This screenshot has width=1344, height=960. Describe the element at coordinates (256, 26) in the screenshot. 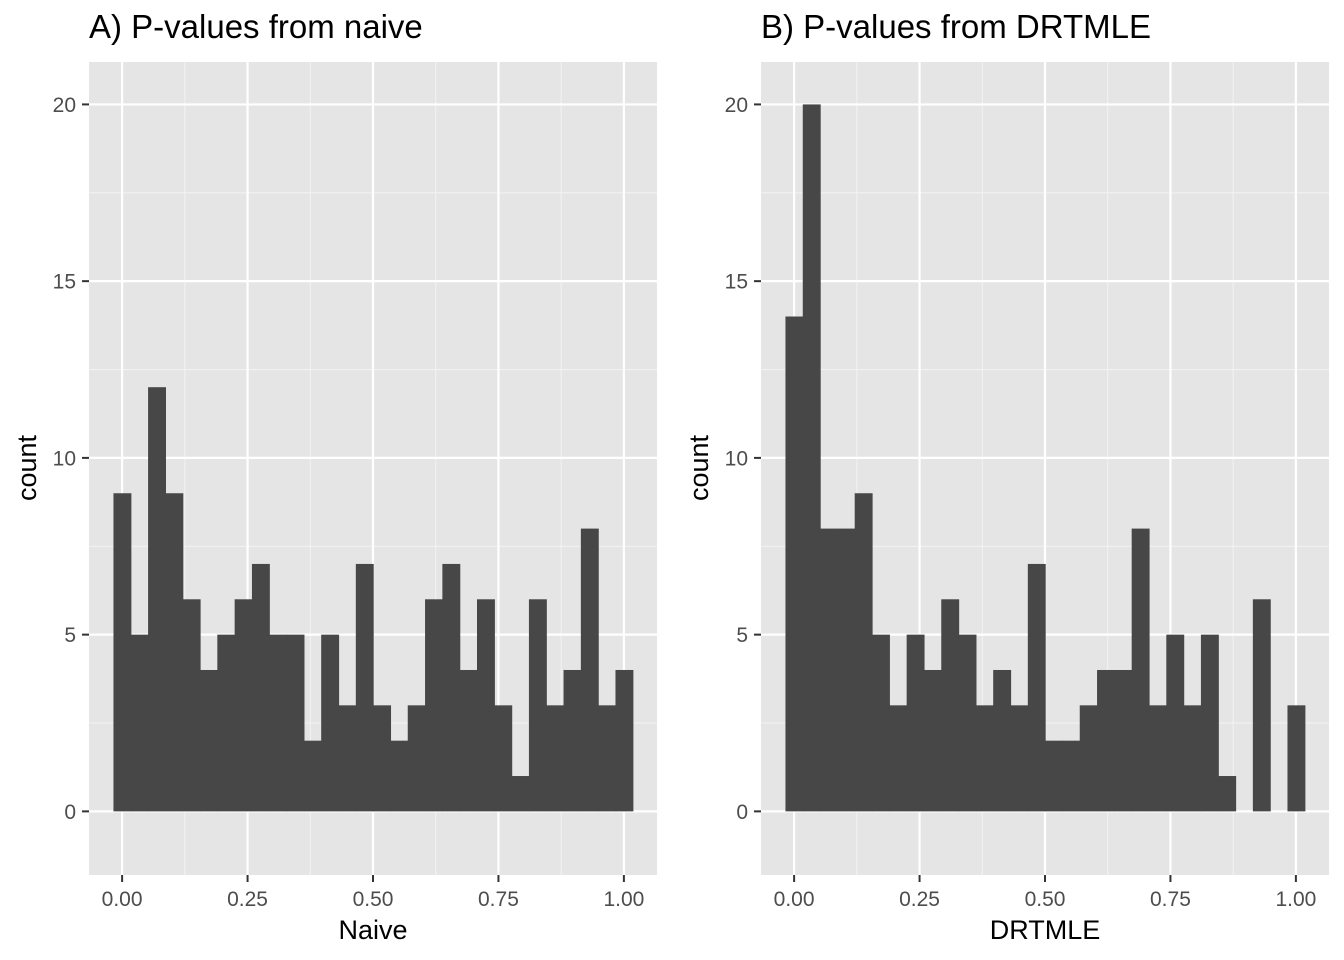

I see `chart-title: A) P-values from naive` at that location.